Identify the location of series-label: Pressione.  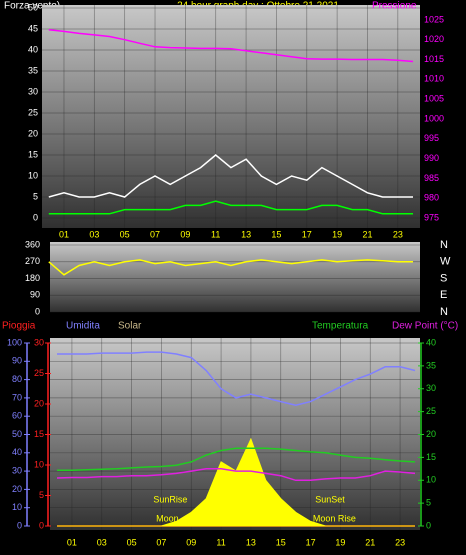
(394, 6).